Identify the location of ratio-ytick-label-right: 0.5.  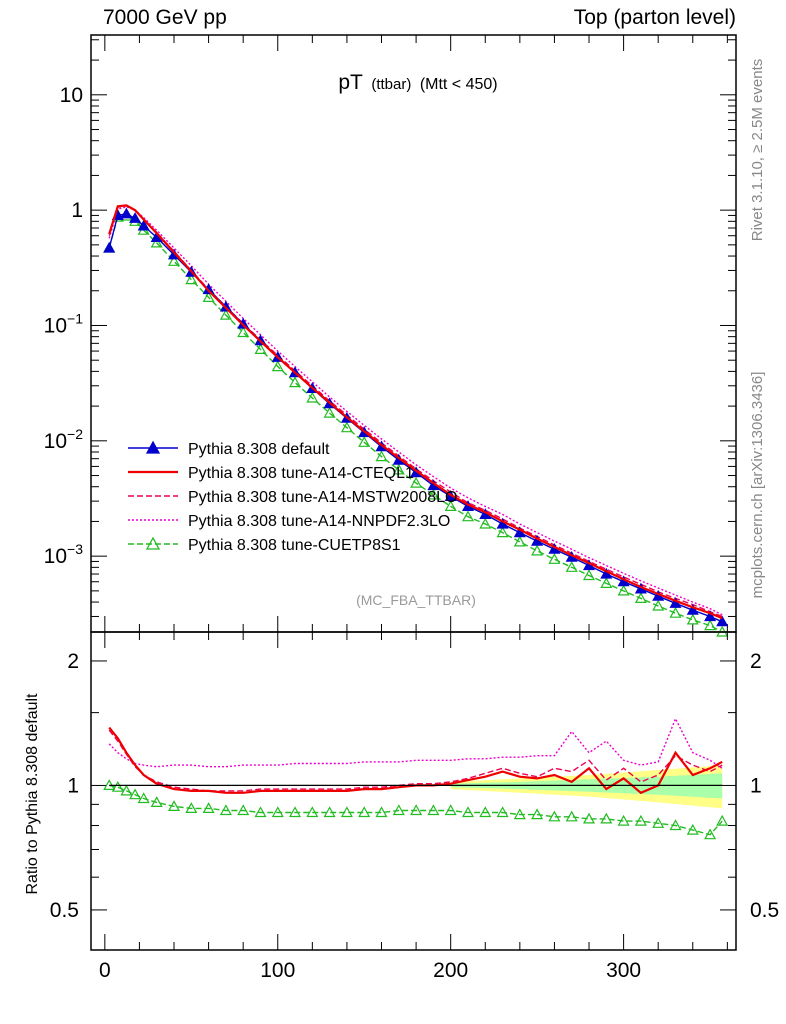
(764, 910).